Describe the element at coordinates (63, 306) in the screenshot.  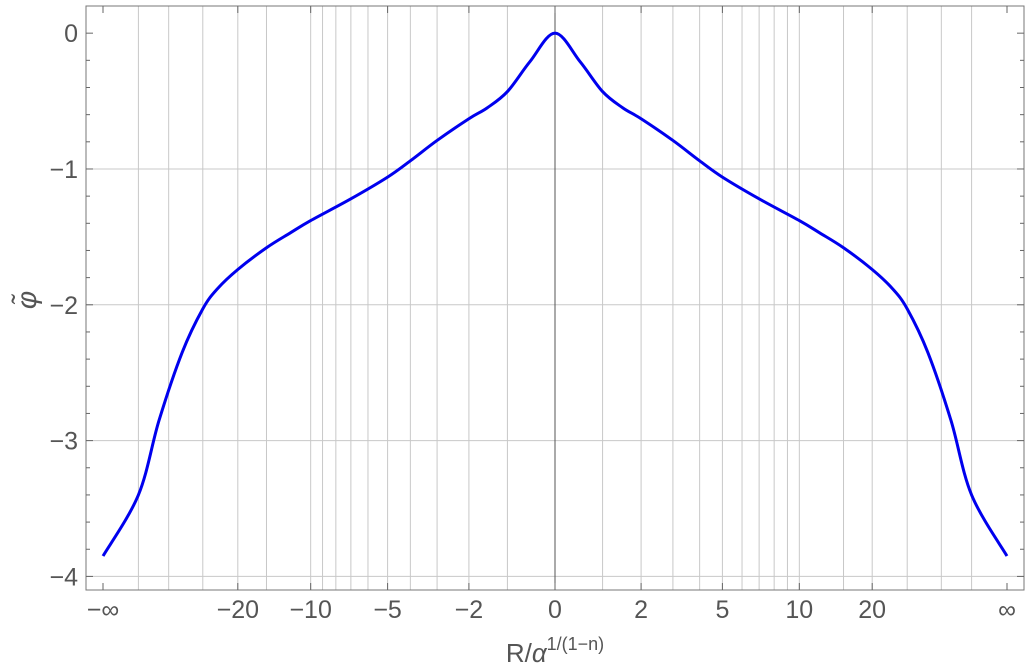
I see `y-tick-label: −2` at that location.